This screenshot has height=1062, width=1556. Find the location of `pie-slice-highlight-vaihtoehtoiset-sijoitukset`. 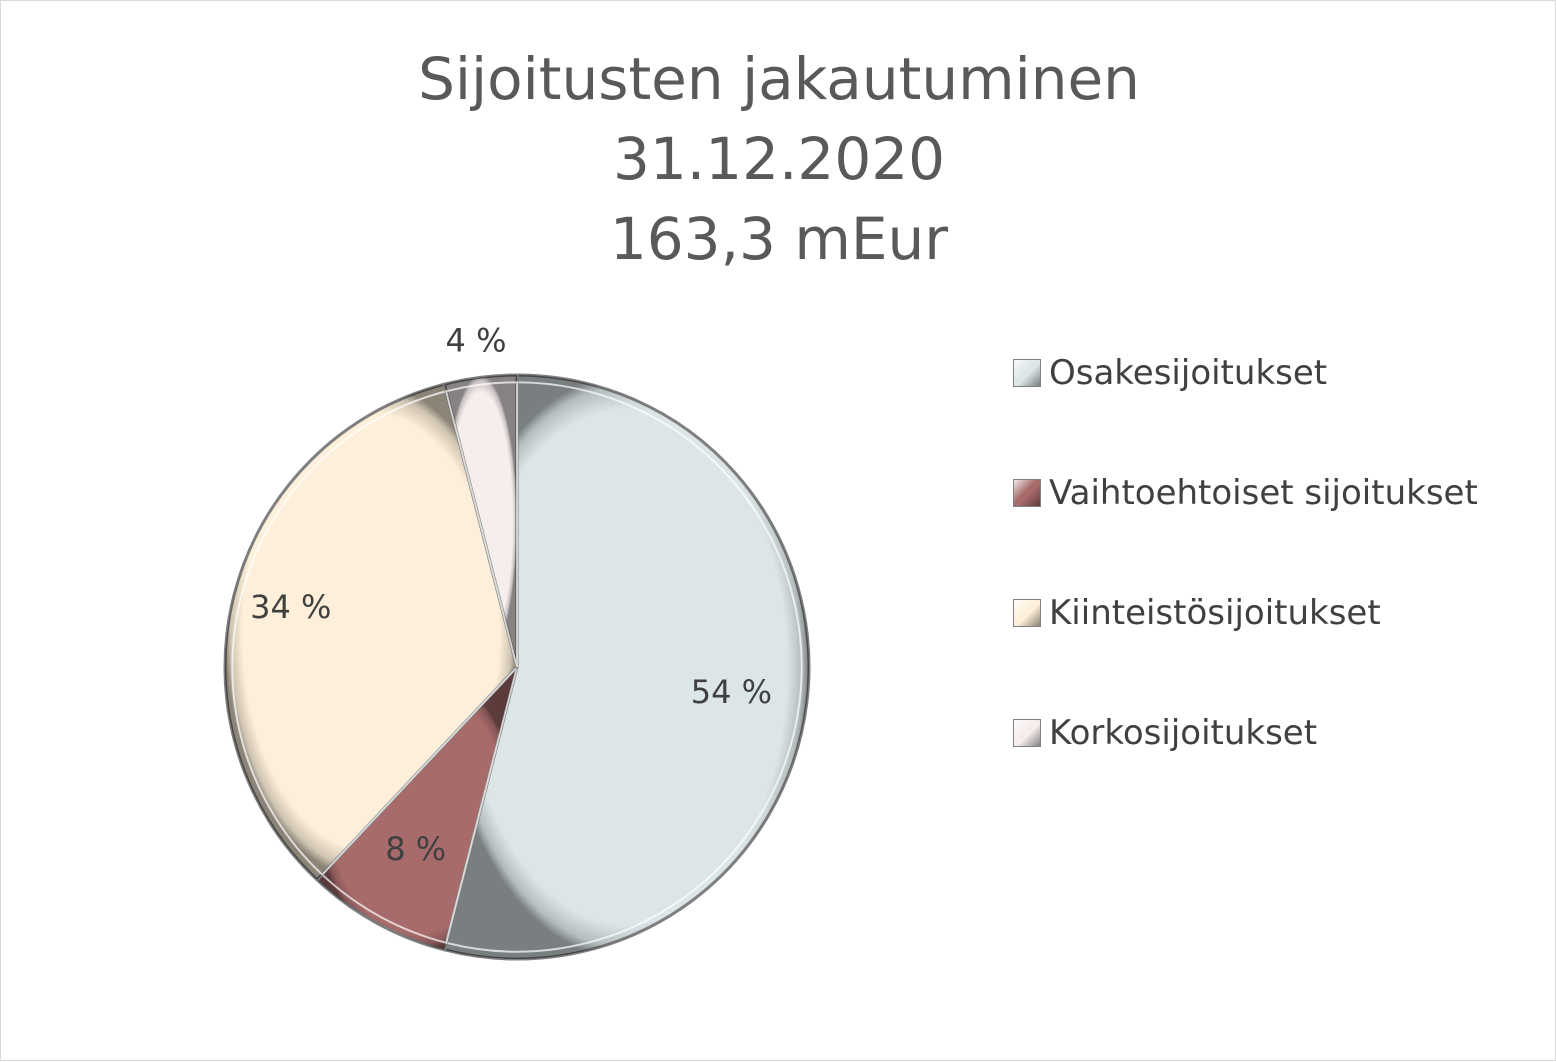

pie-slice-highlight-vaihtoehtoiset-sijoitukset is located at coordinates (419, 805).